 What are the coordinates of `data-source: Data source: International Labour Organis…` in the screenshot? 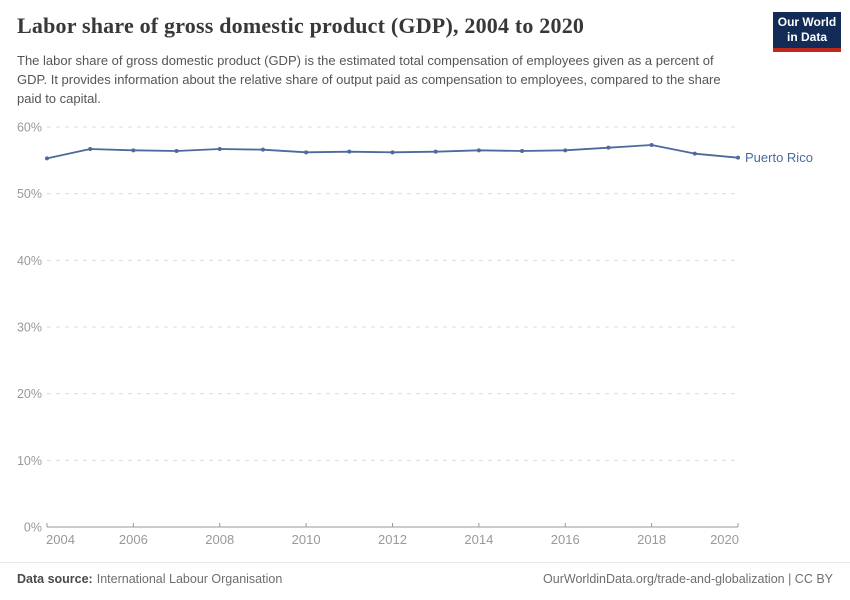 It's located at (149, 579).